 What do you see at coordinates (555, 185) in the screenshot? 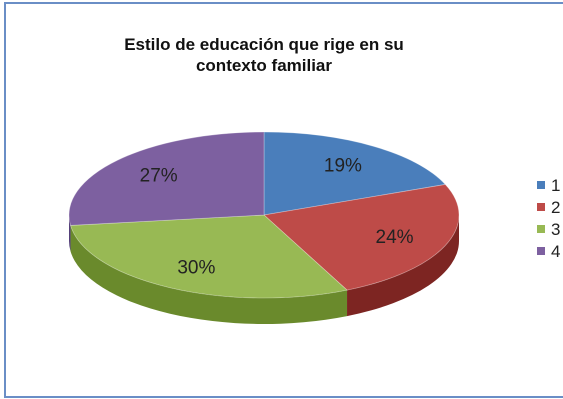
I see `legend-label-1: 1` at bounding box center [555, 185].